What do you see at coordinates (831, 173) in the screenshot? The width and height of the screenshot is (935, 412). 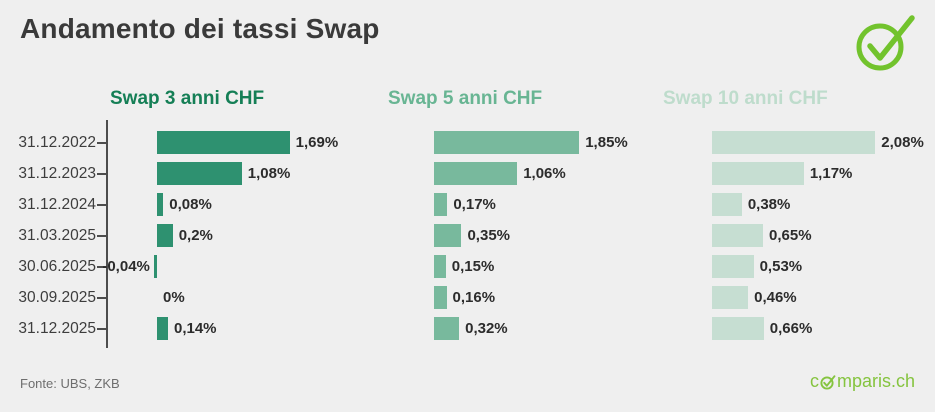 I see `value-label: 1,17%` at bounding box center [831, 173].